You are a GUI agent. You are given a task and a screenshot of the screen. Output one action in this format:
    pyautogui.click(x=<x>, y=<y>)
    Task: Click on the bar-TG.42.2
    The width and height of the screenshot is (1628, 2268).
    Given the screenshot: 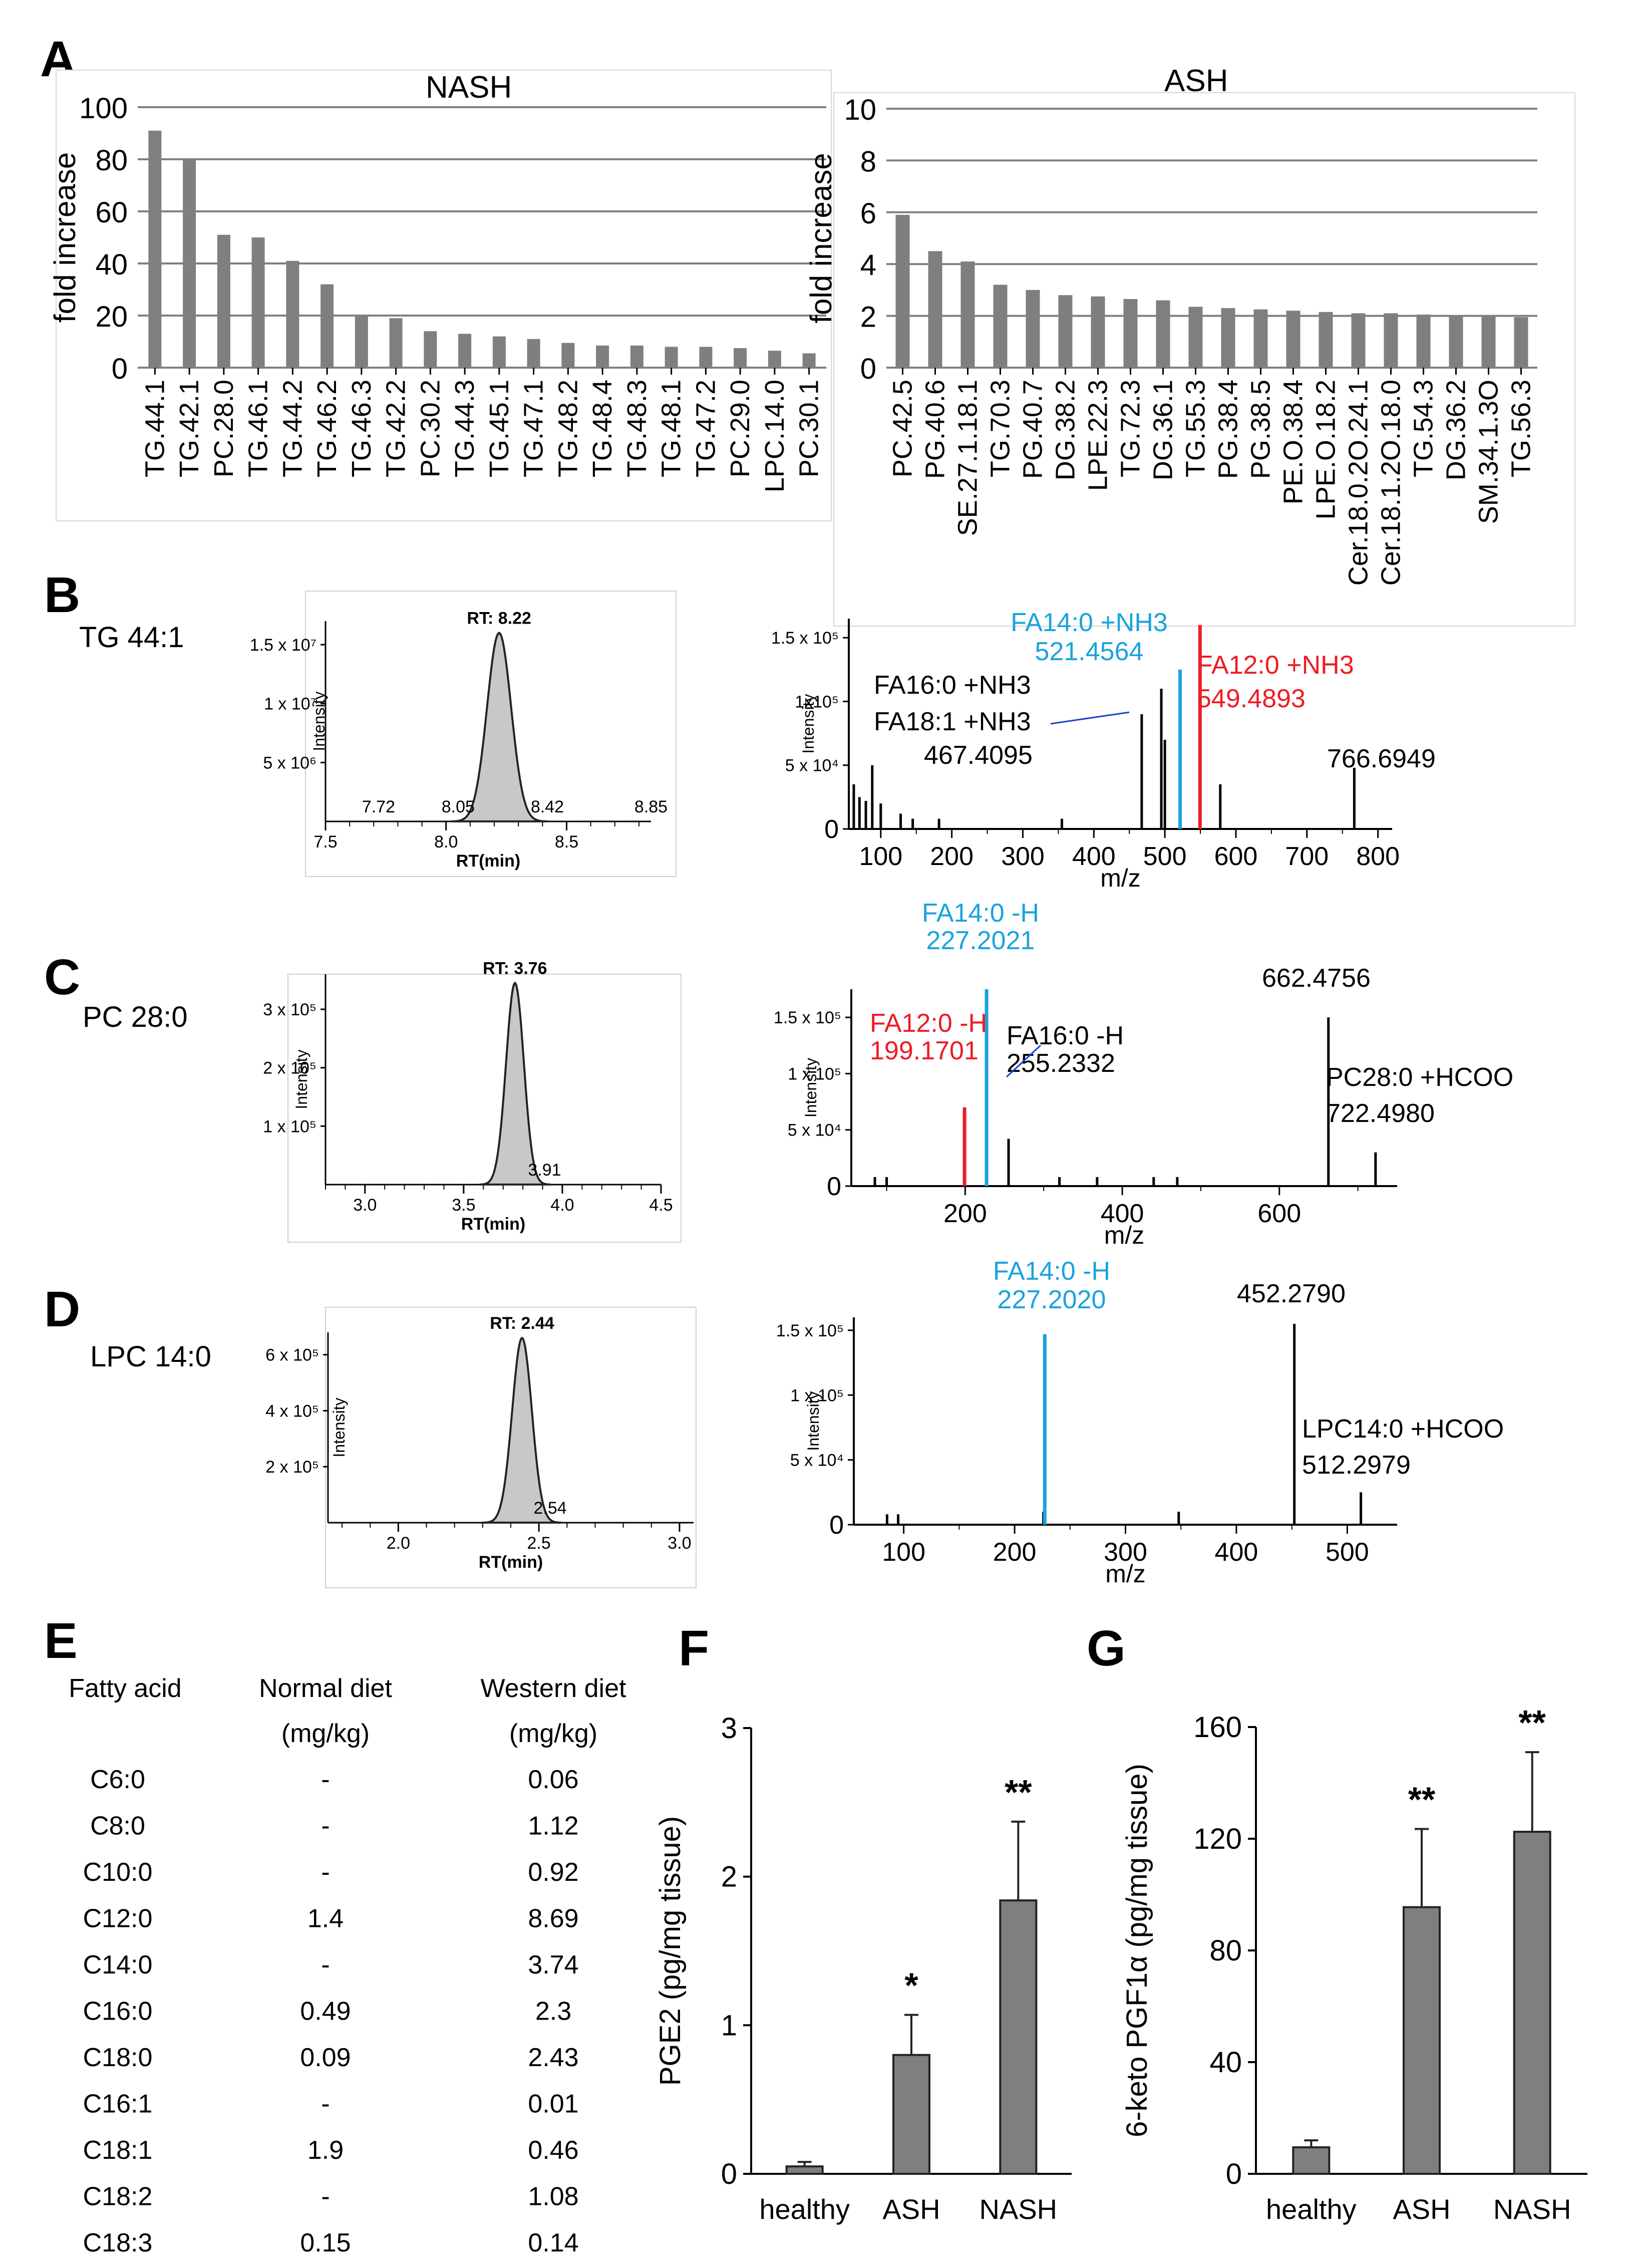 What is the action you would take?
    pyautogui.click(x=396, y=343)
    